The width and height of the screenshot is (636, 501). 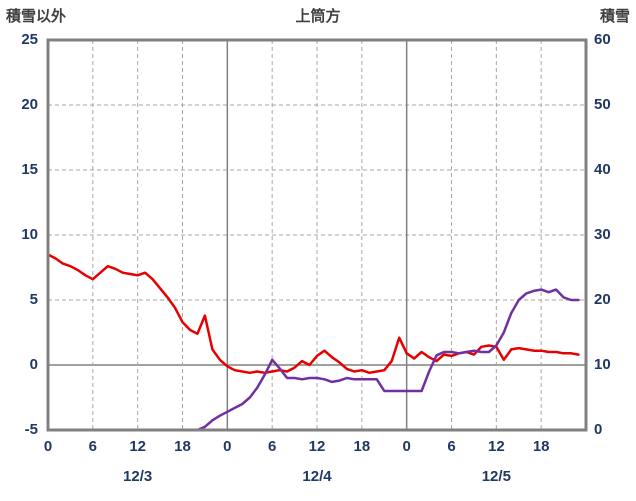 What do you see at coordinates (33, 364) in the screenshot?
I see `left-axis-tick-label: 0` at bounding box center [33, 364].